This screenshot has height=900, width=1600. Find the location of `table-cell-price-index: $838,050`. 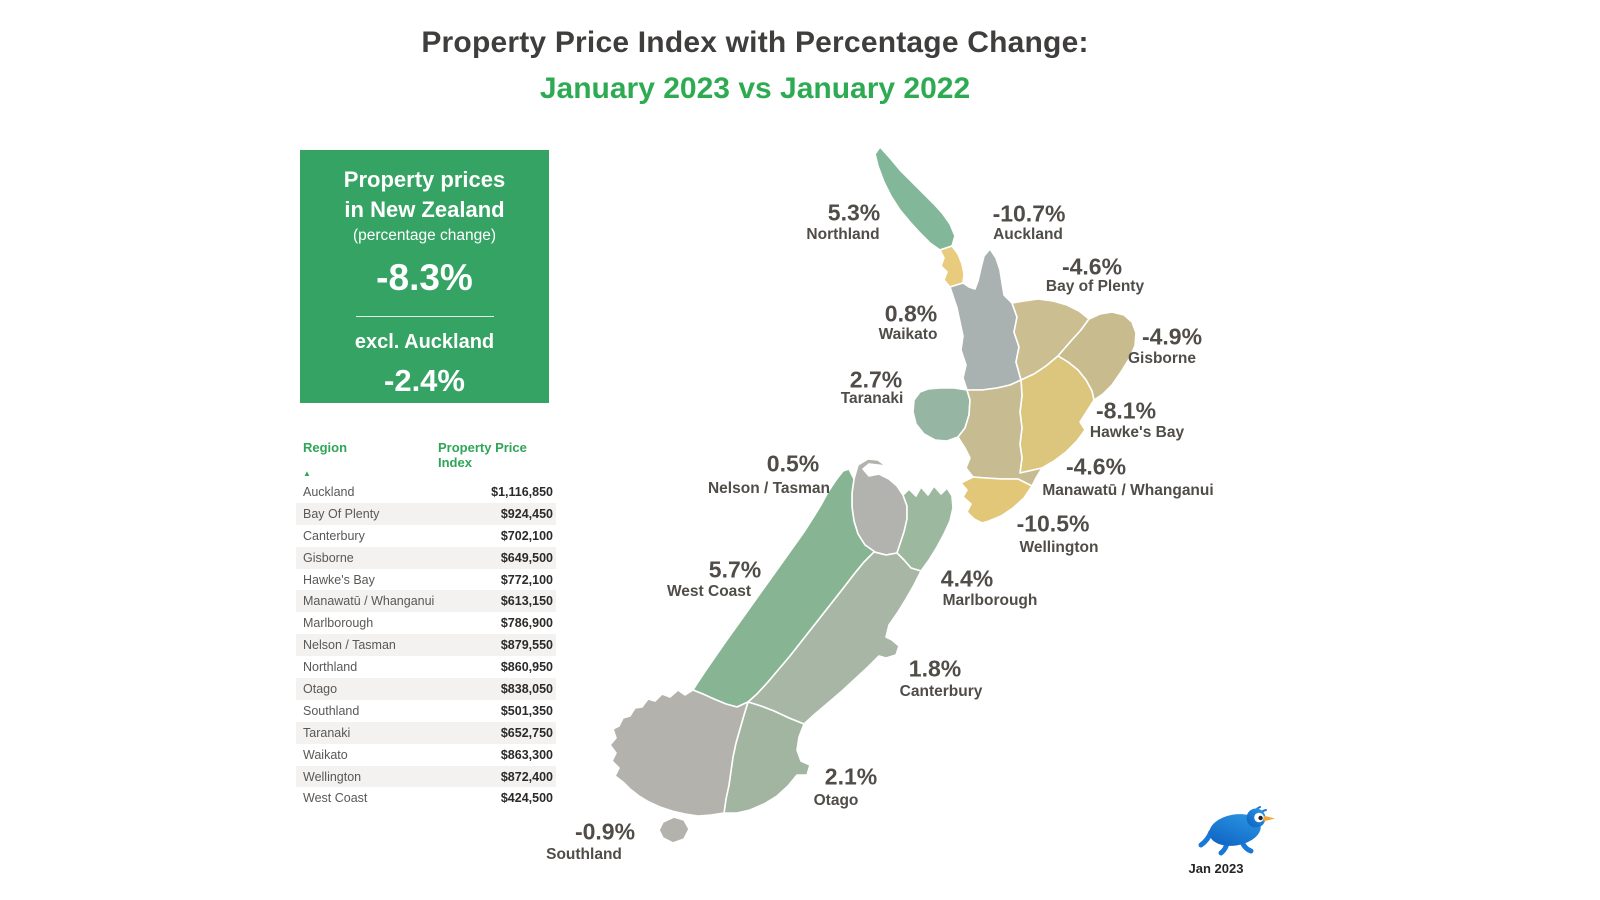

table-cell-price-index: $838,050 is located at coordinates (526, 688).